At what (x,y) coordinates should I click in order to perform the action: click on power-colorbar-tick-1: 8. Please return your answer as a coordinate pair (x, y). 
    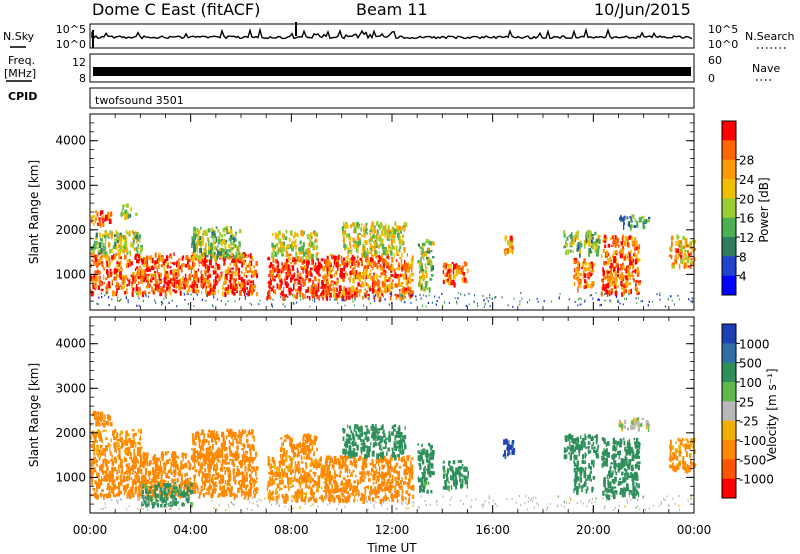
    Looking at the image, I should click on (743, 257).